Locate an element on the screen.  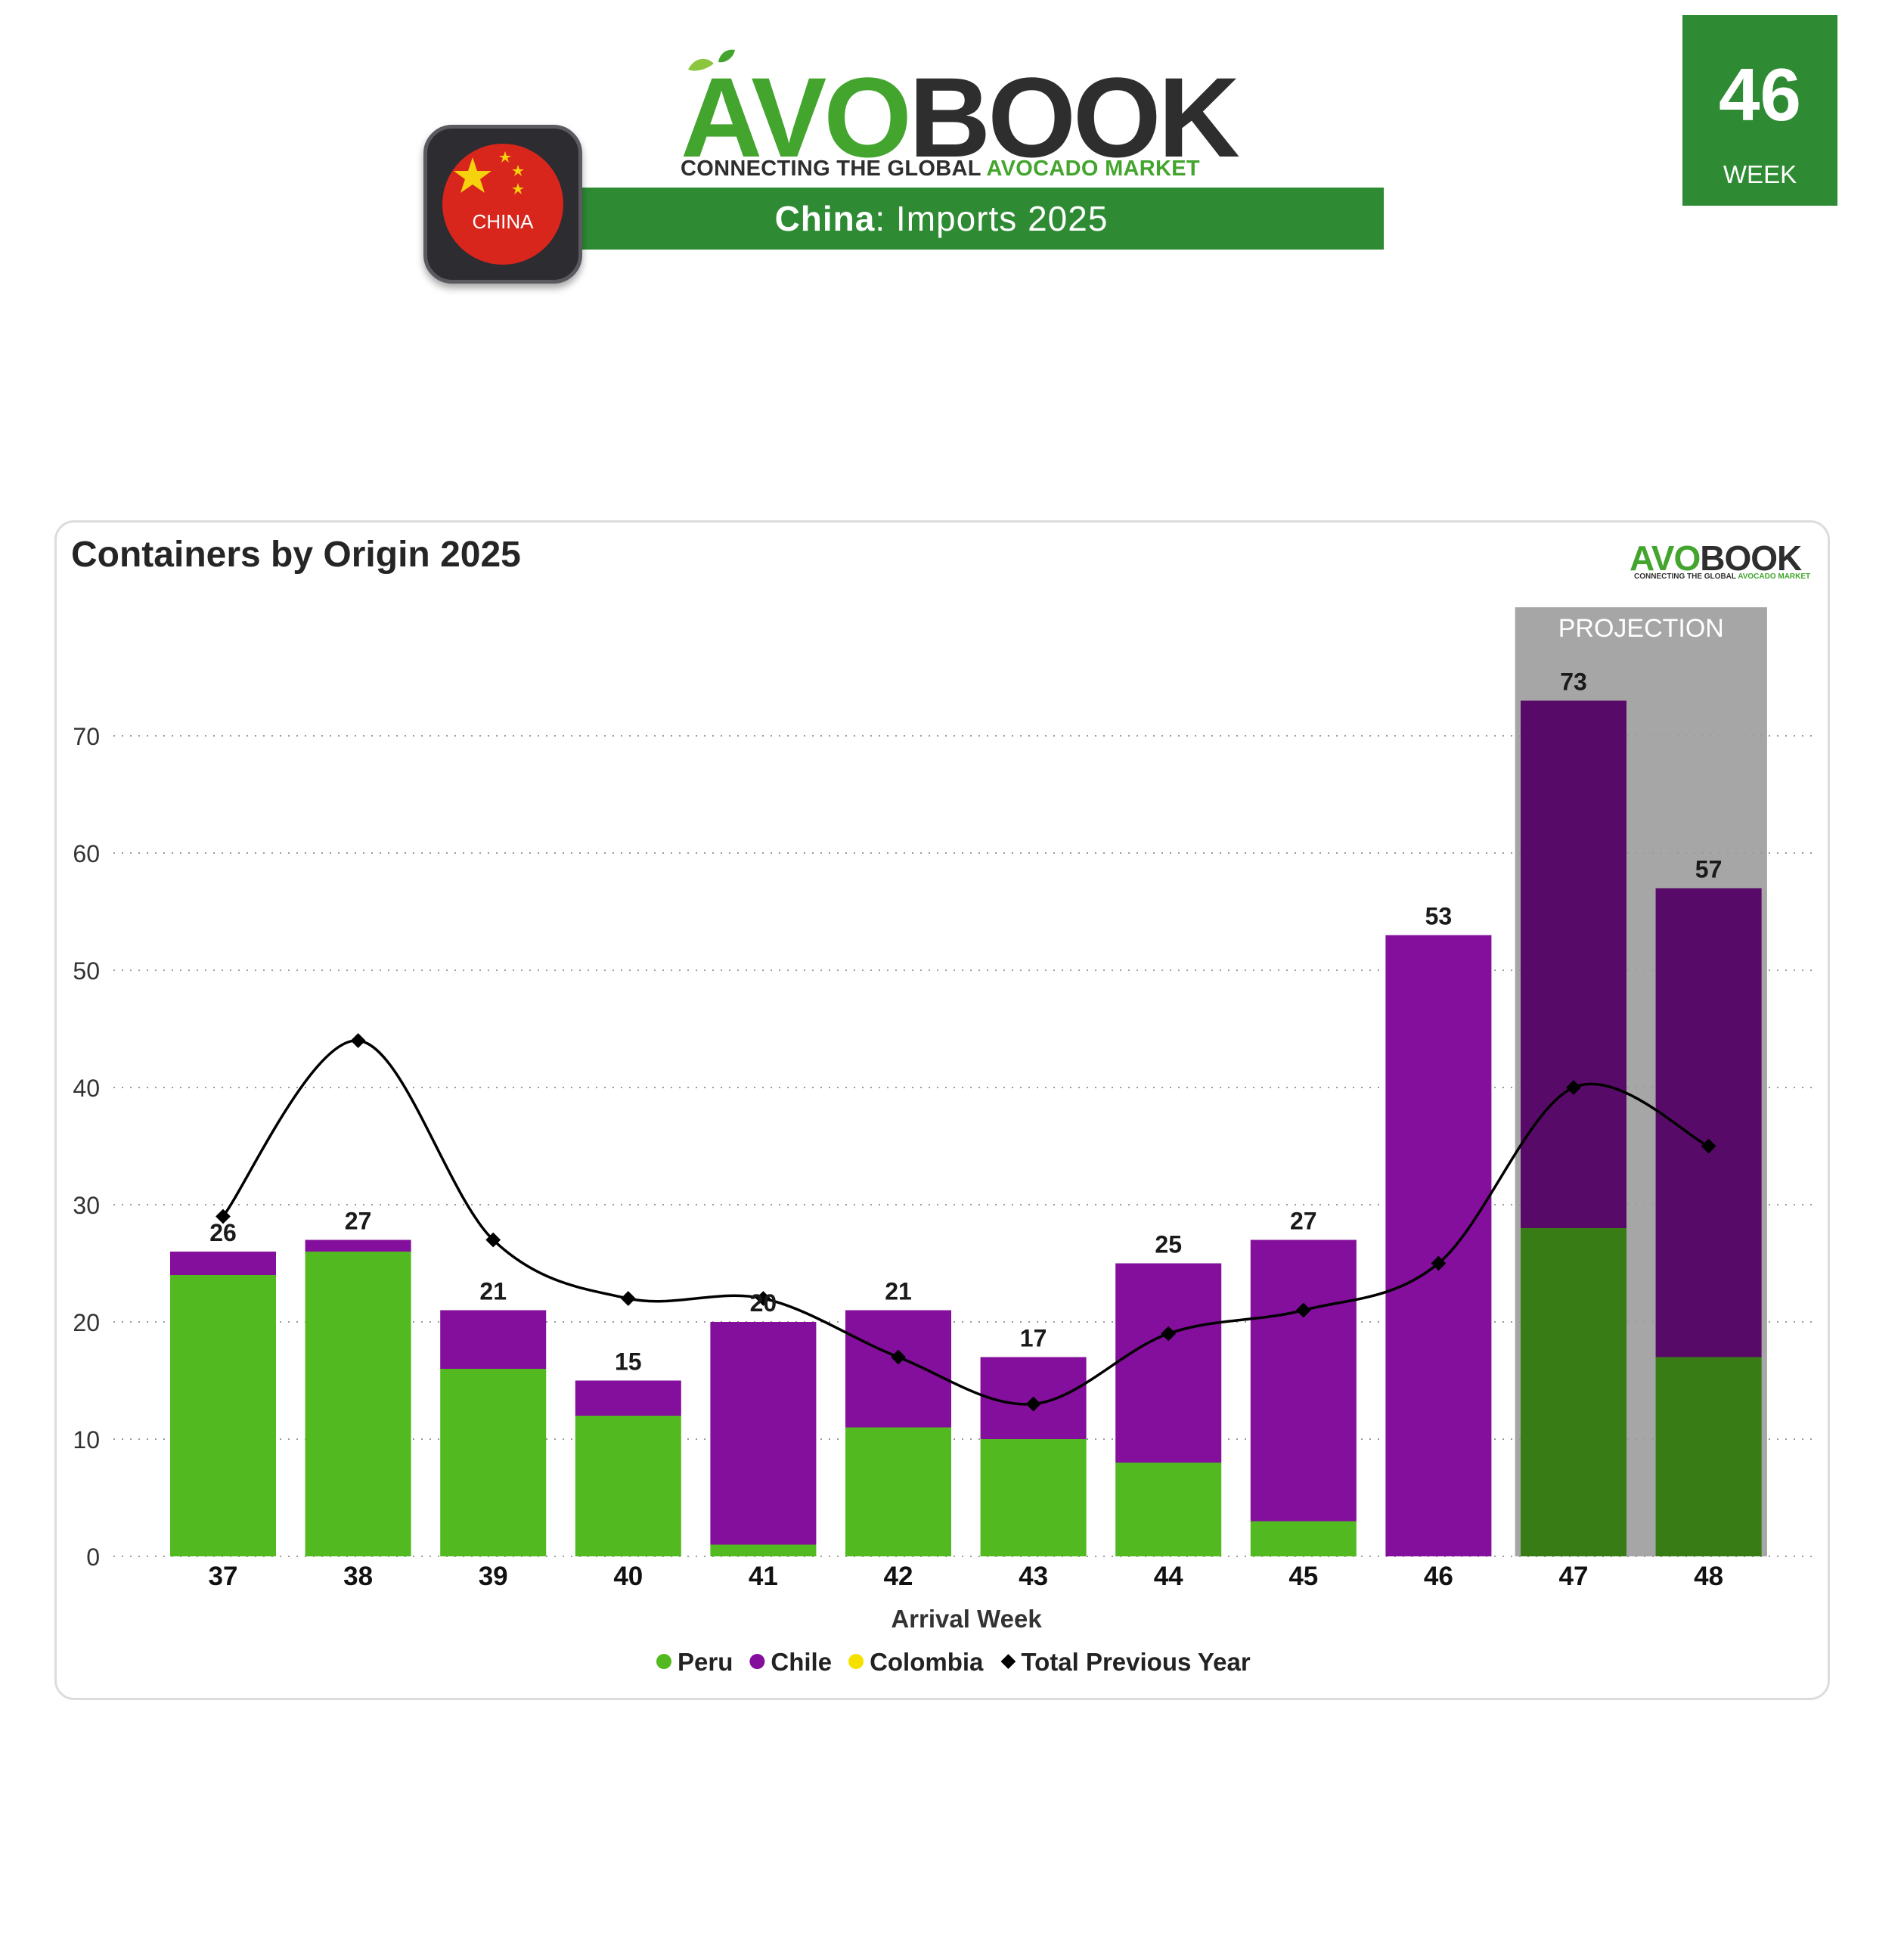
legend-marker-total-previous-year is located at coordinates (1008, 1661).